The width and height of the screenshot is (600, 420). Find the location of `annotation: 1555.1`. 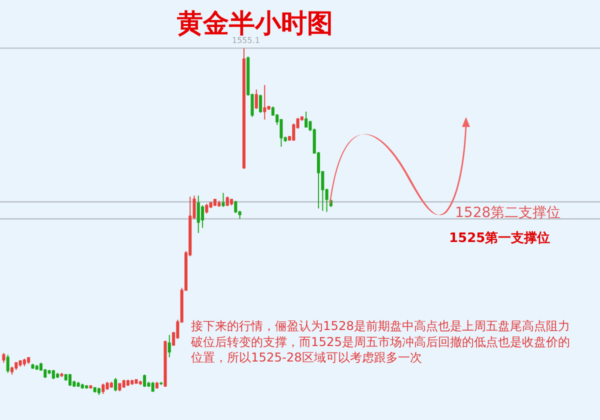

annotation: 1555.1 is located at coordinates (246, 40).